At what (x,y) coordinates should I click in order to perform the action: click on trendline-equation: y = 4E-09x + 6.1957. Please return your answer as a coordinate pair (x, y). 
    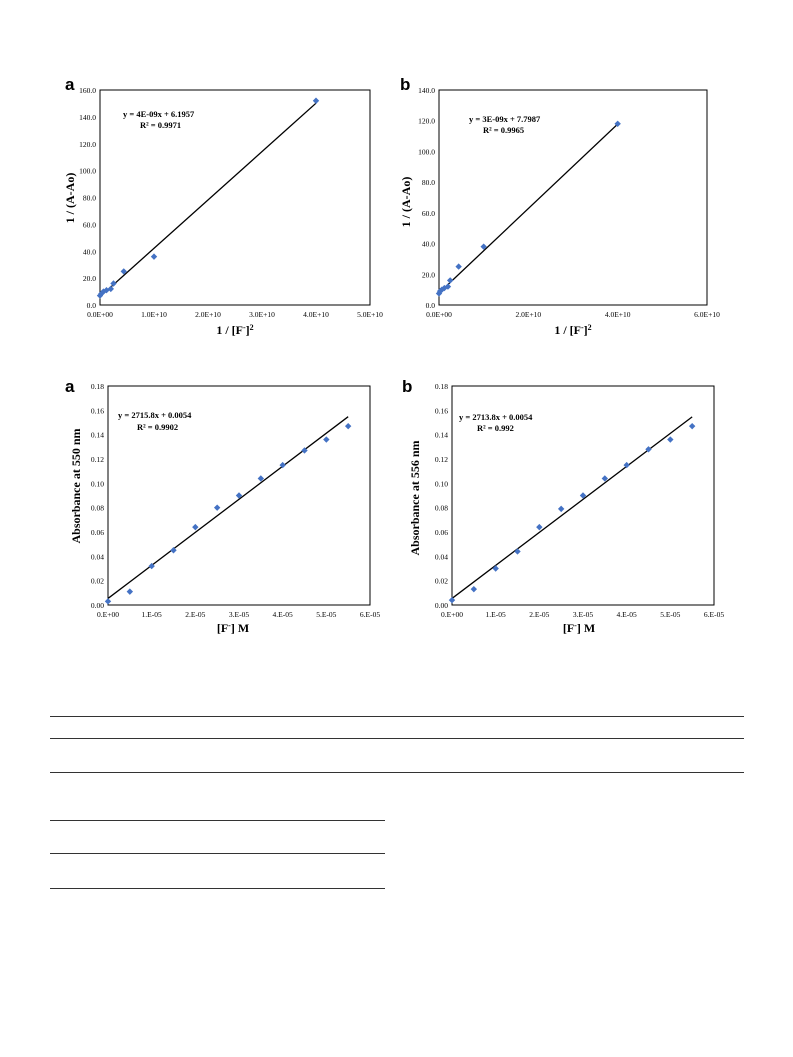
    Looking at the image, I should click on (159, 114).